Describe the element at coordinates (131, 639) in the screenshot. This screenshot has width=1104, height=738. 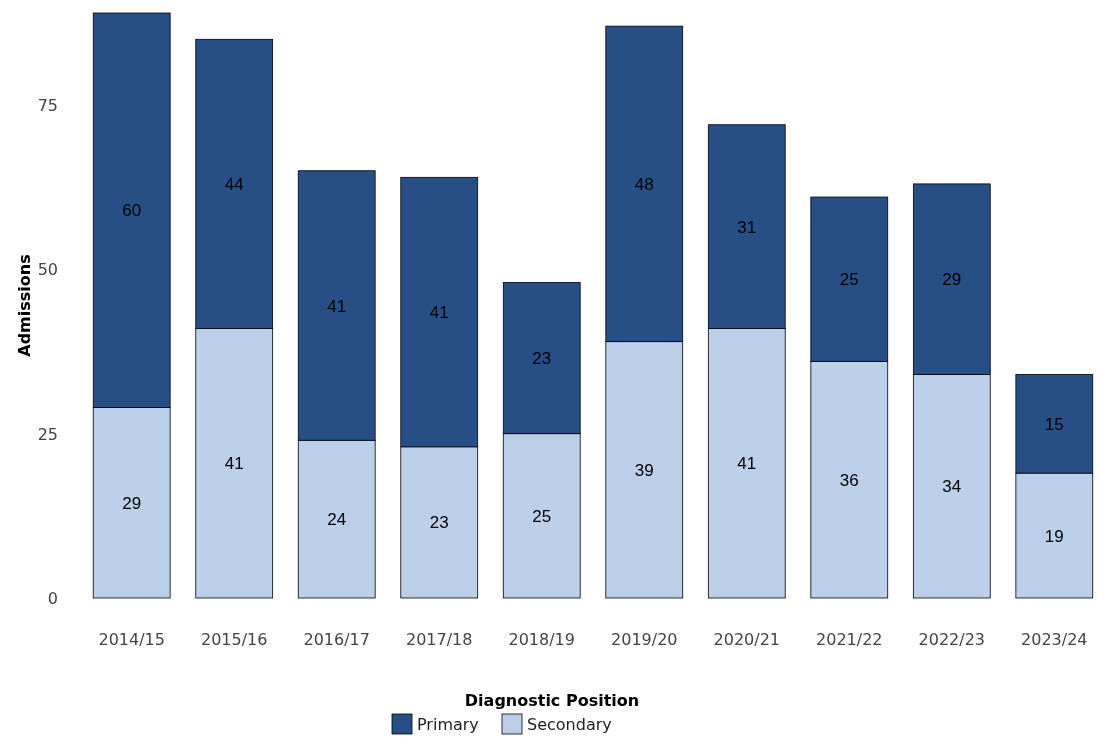
I see `x-tick-label: 2014/15` at that location.